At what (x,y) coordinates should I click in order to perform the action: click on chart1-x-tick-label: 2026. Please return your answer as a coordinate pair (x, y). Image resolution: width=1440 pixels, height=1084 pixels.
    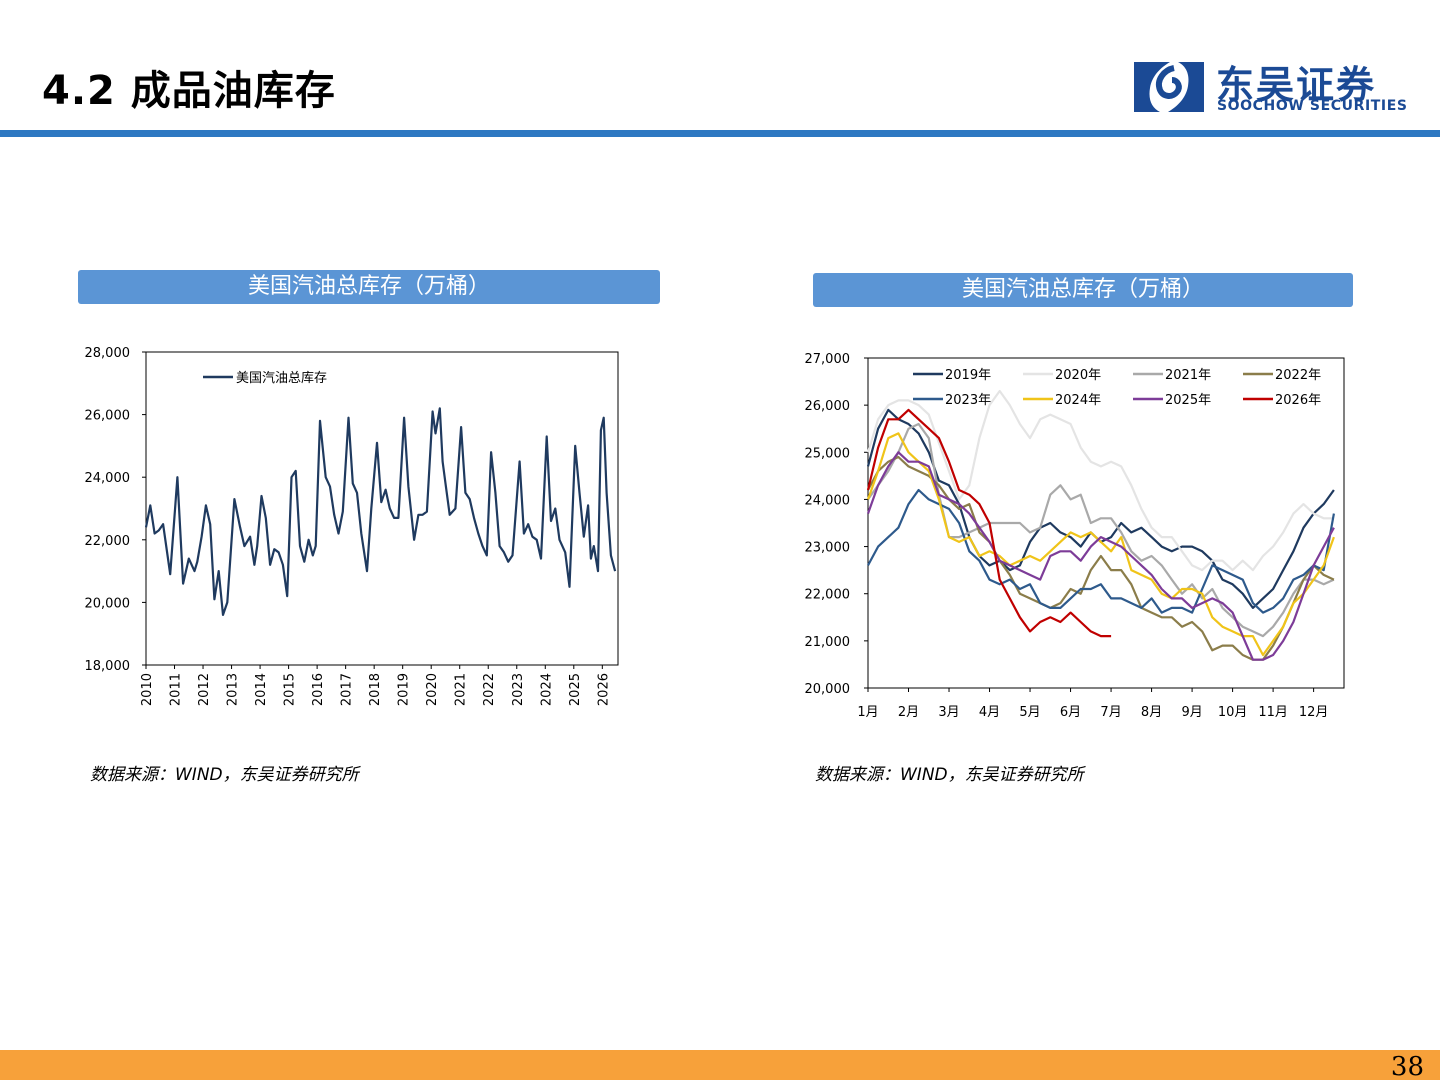
    Looking at the image, I should click on (603, 689).